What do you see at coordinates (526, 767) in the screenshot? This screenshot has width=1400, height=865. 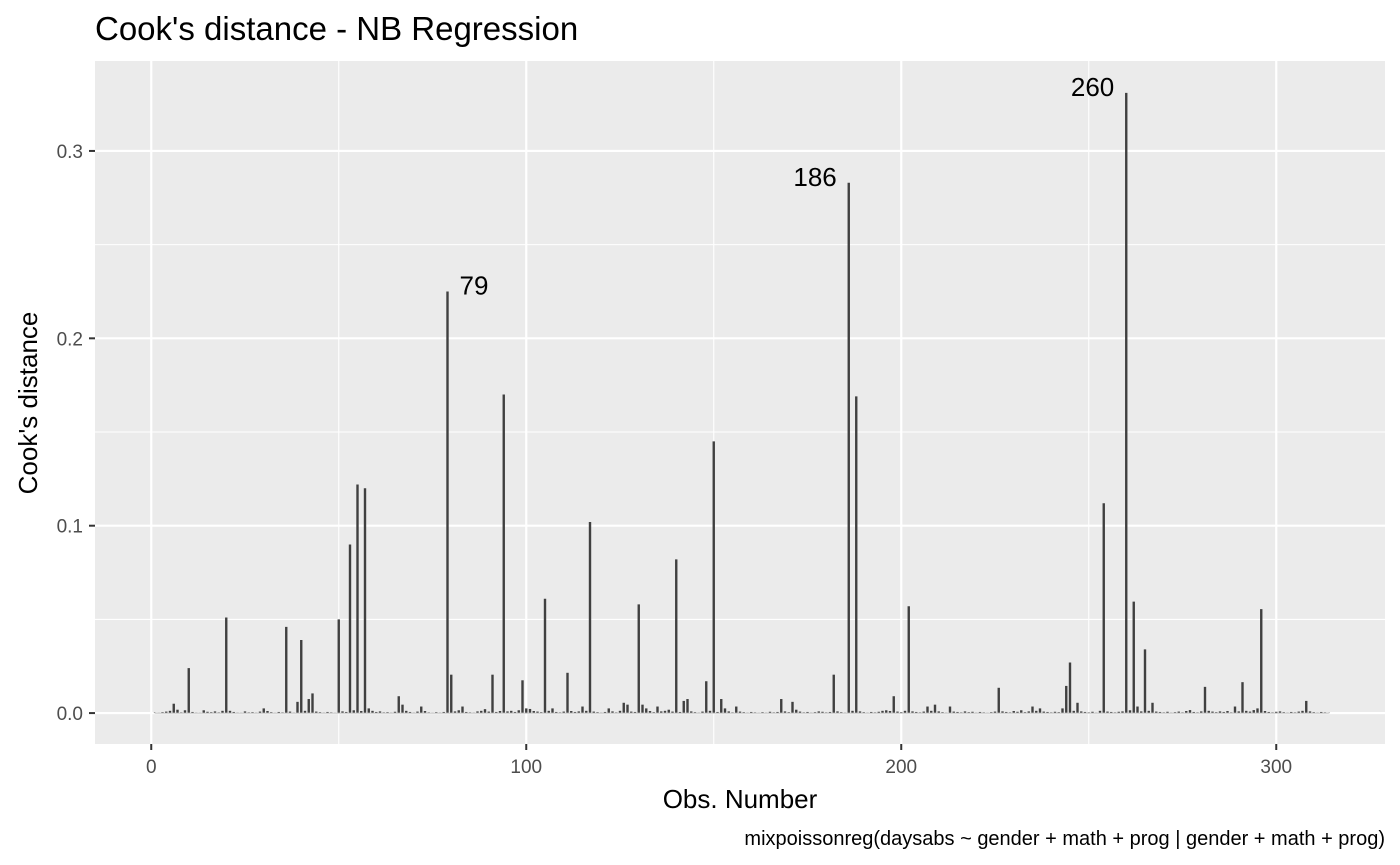 I see `x-tick-label: 100` at bounding box center [526, 767].